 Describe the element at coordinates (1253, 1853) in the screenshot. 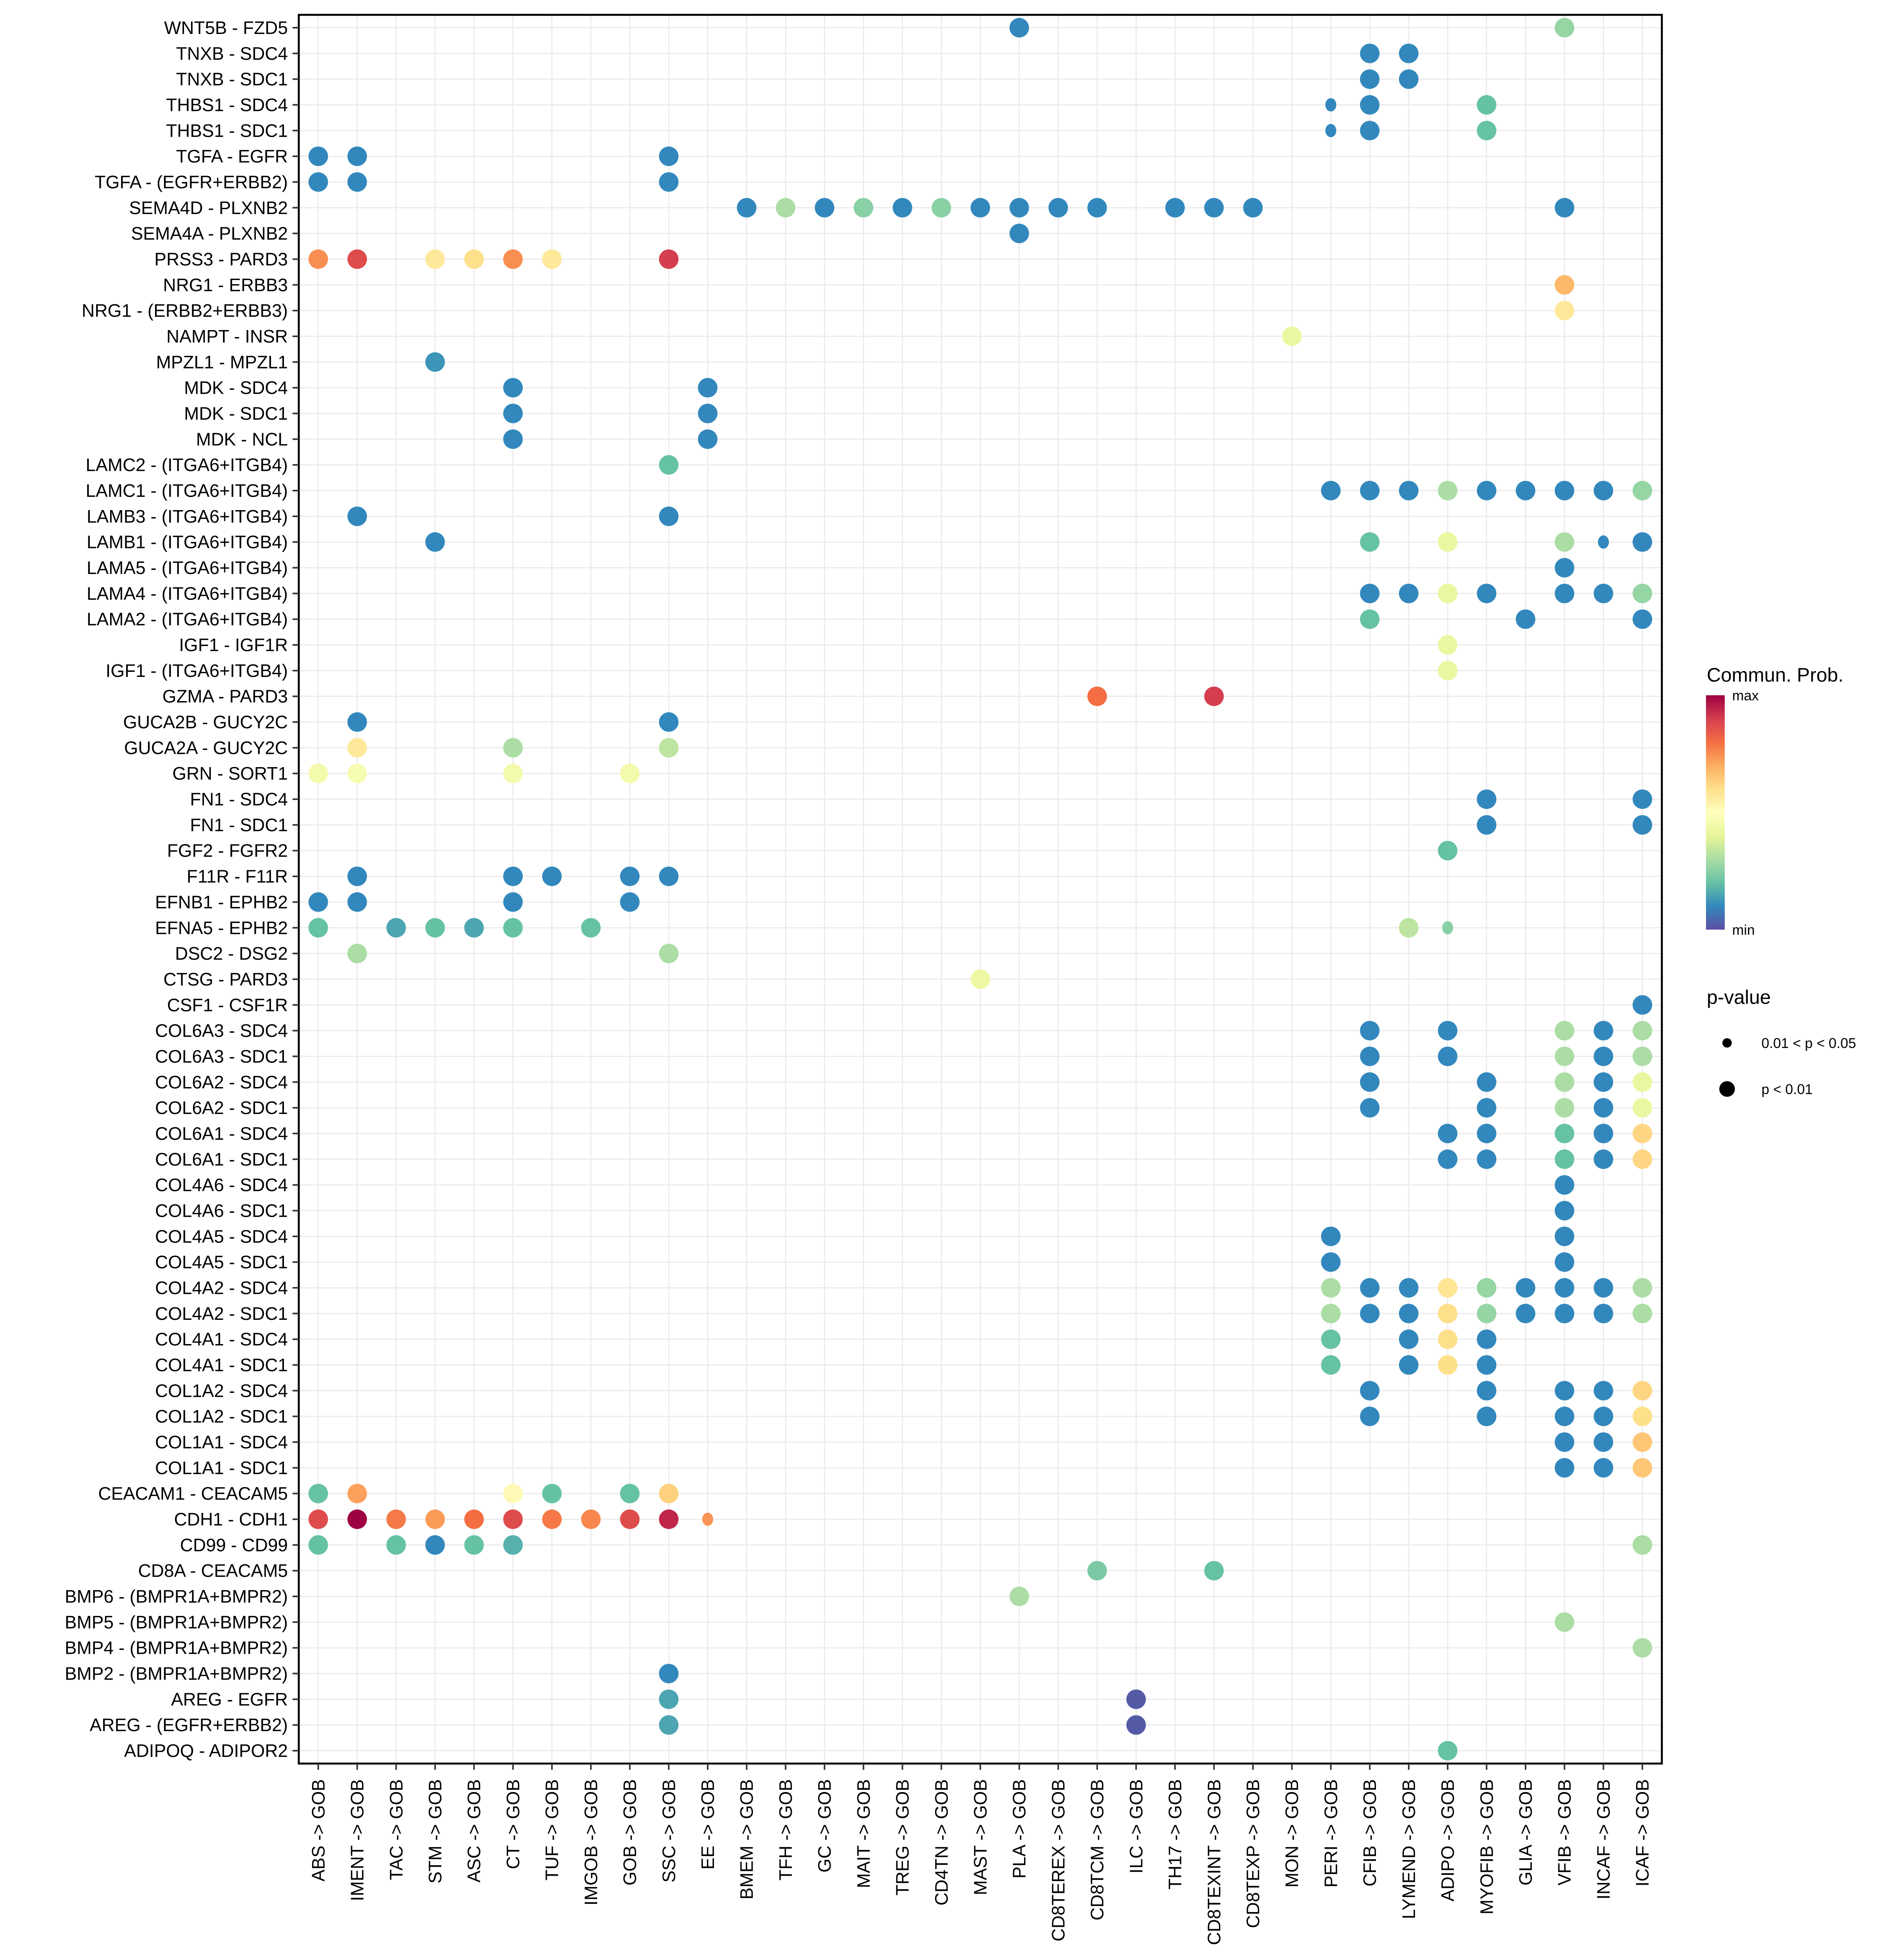

I see `x-tick-label: CD8TEXP -> GOB` at that location.